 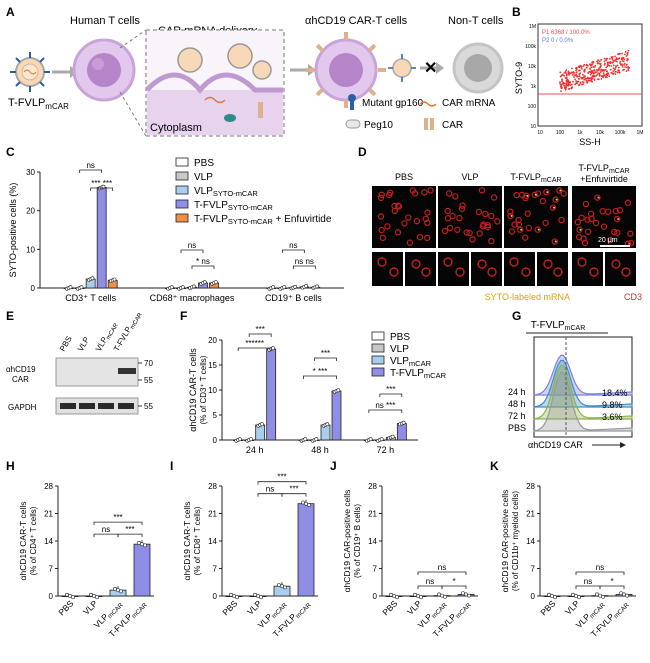 What do you see at coordinates (203, 389) in the screenshot?
I see `y-axis-label-2: (% of CD3⁺ T cells)` at bounding box center [203, 389].